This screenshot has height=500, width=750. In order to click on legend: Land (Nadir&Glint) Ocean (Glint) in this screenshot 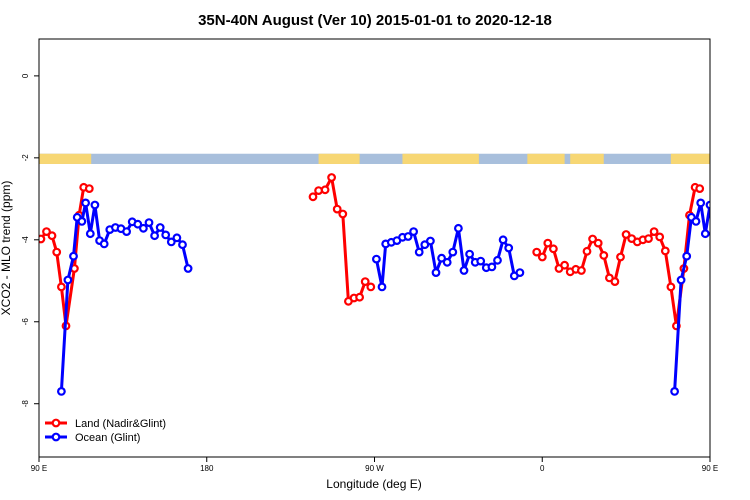, I will do `click(105, 431)`.